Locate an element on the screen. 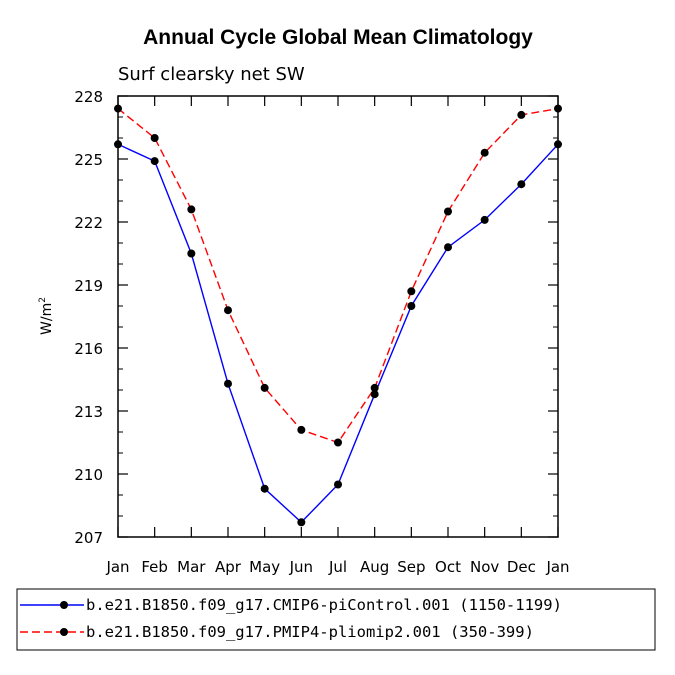  y-axis-label-text: W/m is located at coordinates (47, 319).